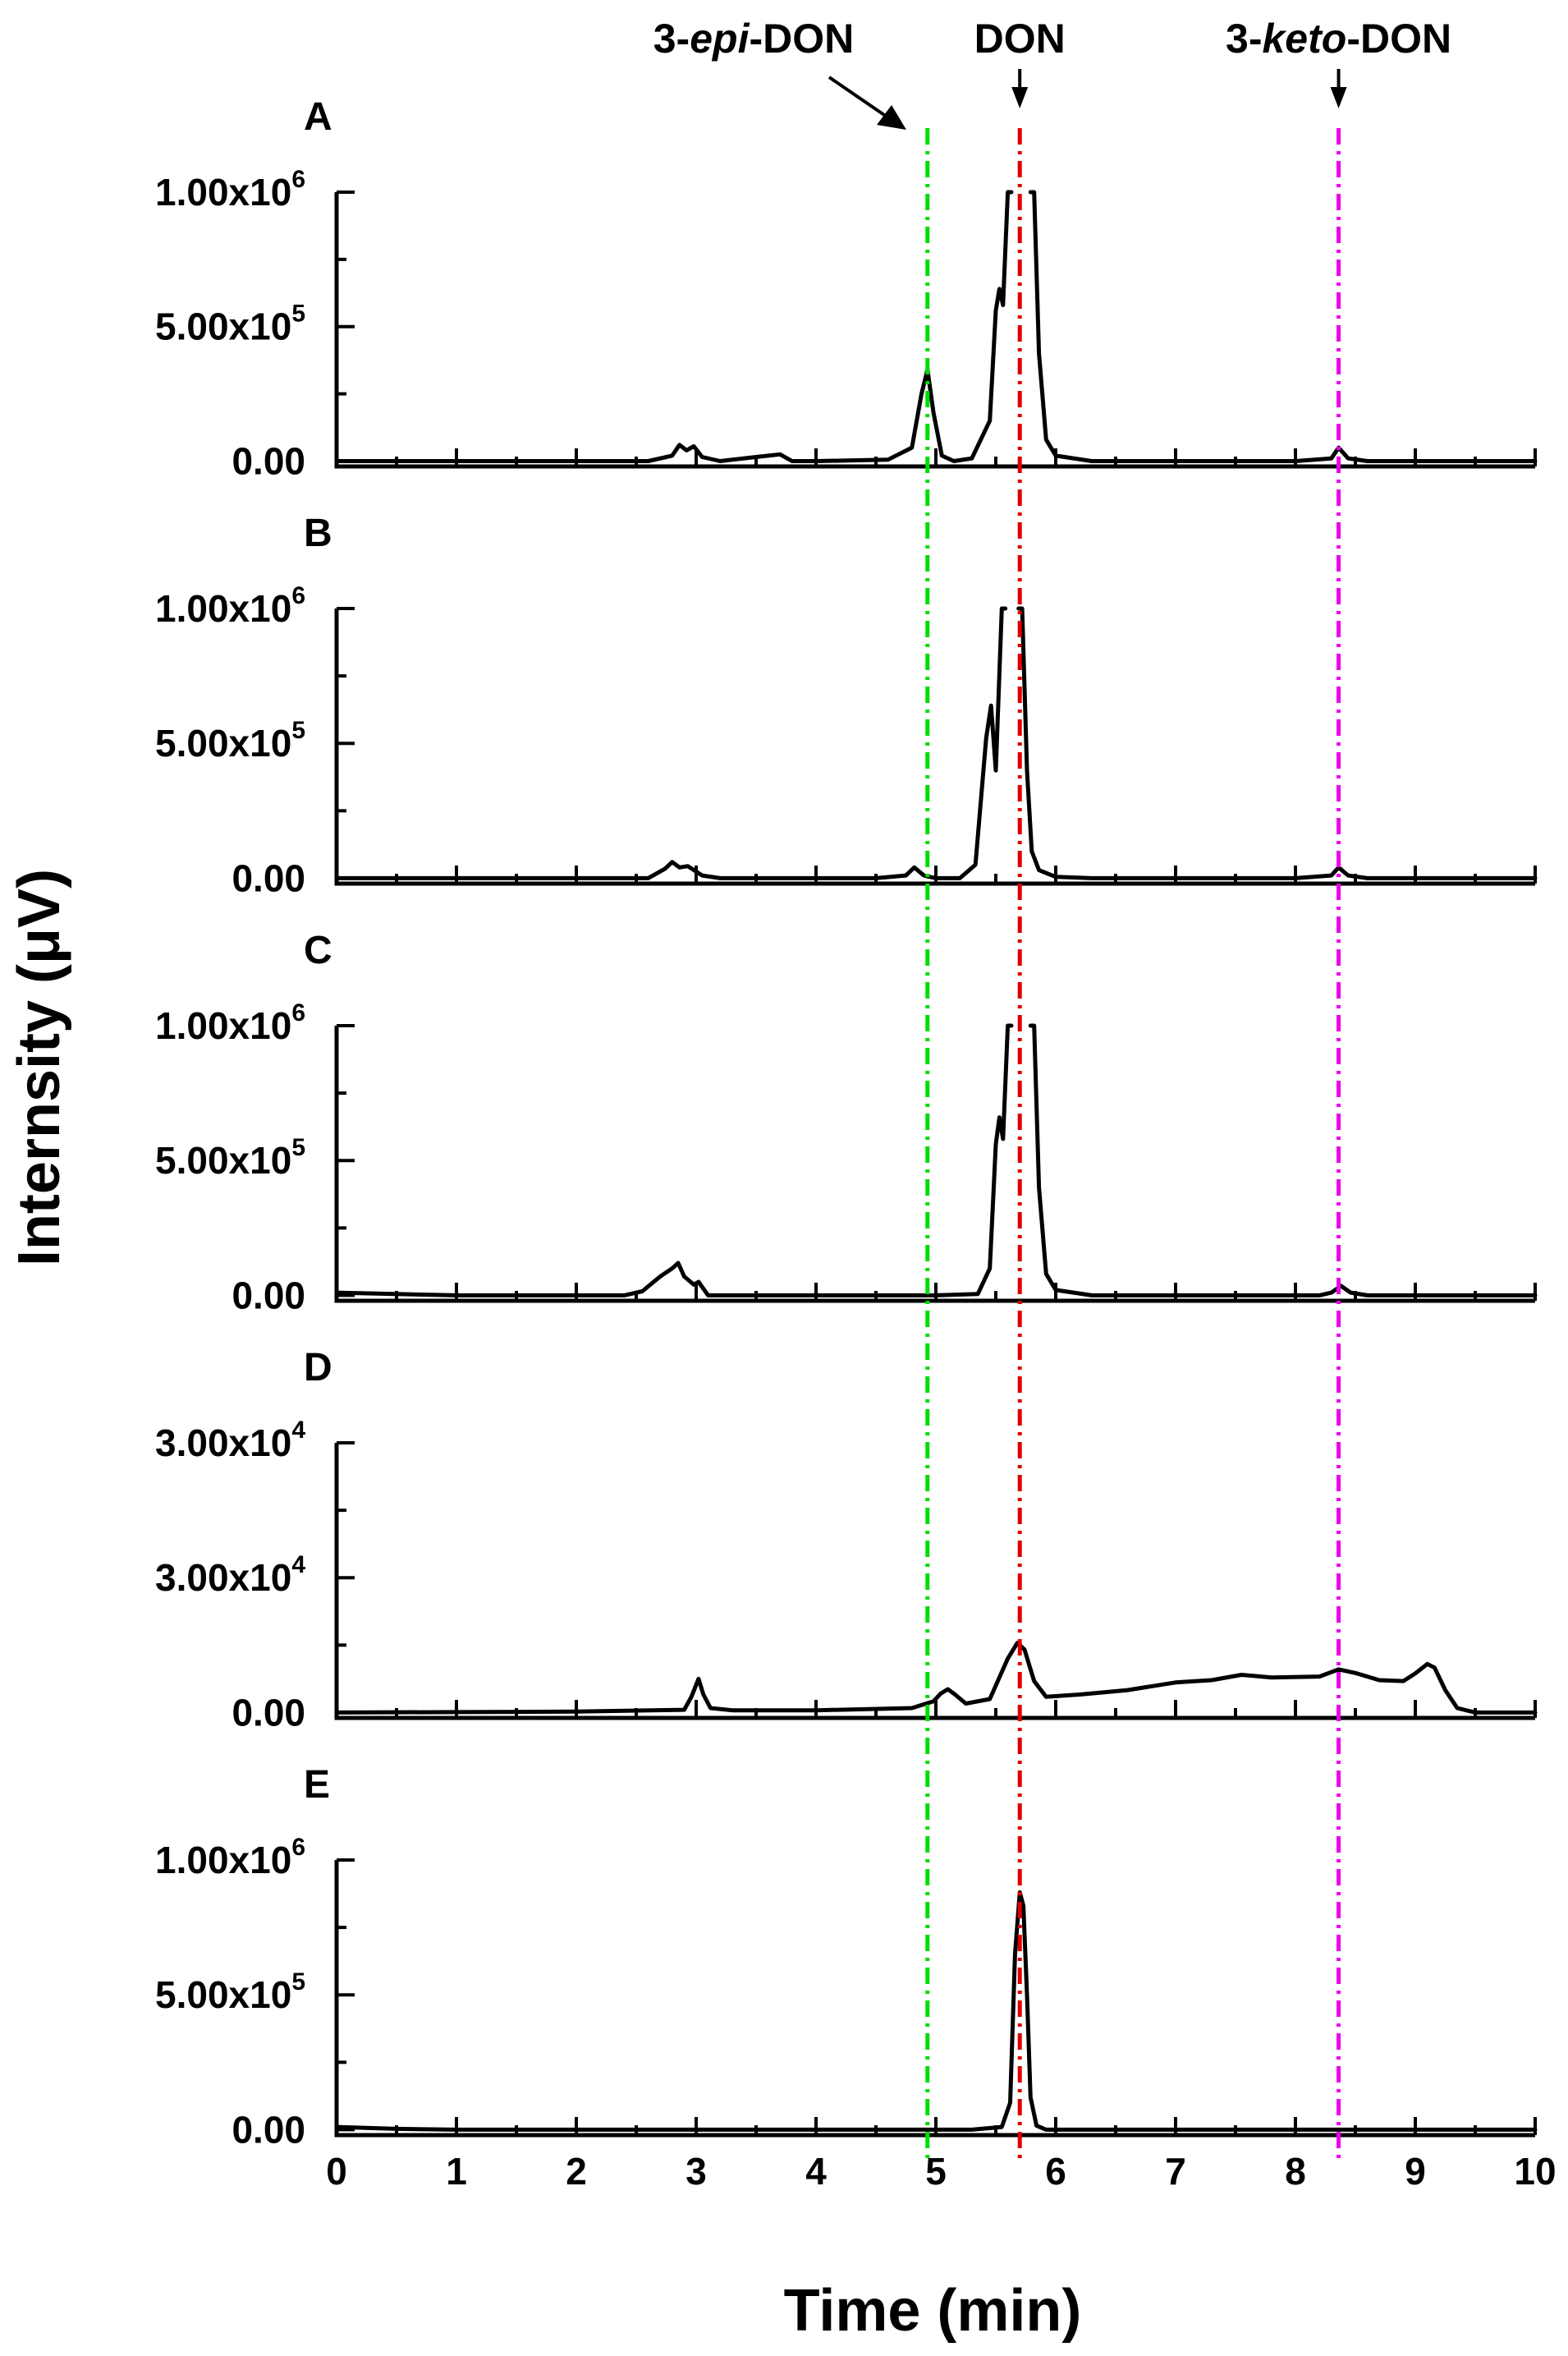 The image size is (1568, 2356). I want to click on panel-label: D, so click(318, 1367).